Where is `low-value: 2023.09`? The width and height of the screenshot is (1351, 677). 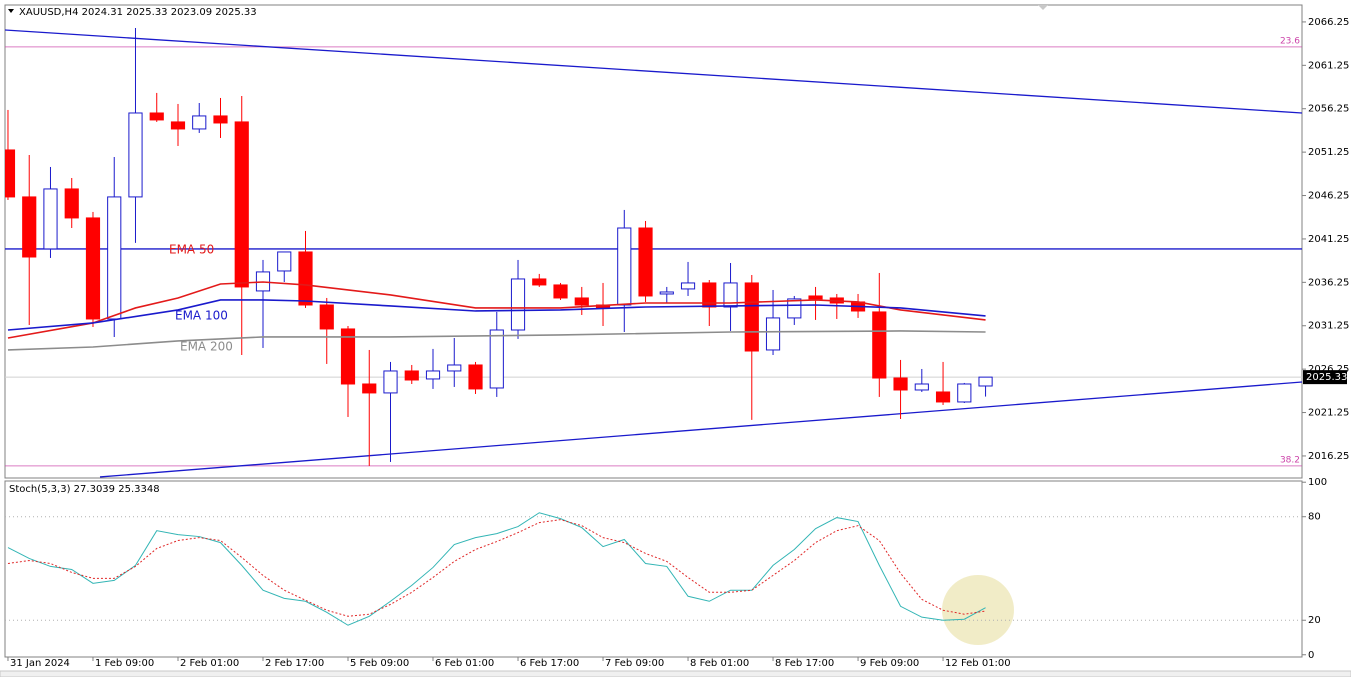 low-value: 2023.09 is located at coordinates (191, 12).